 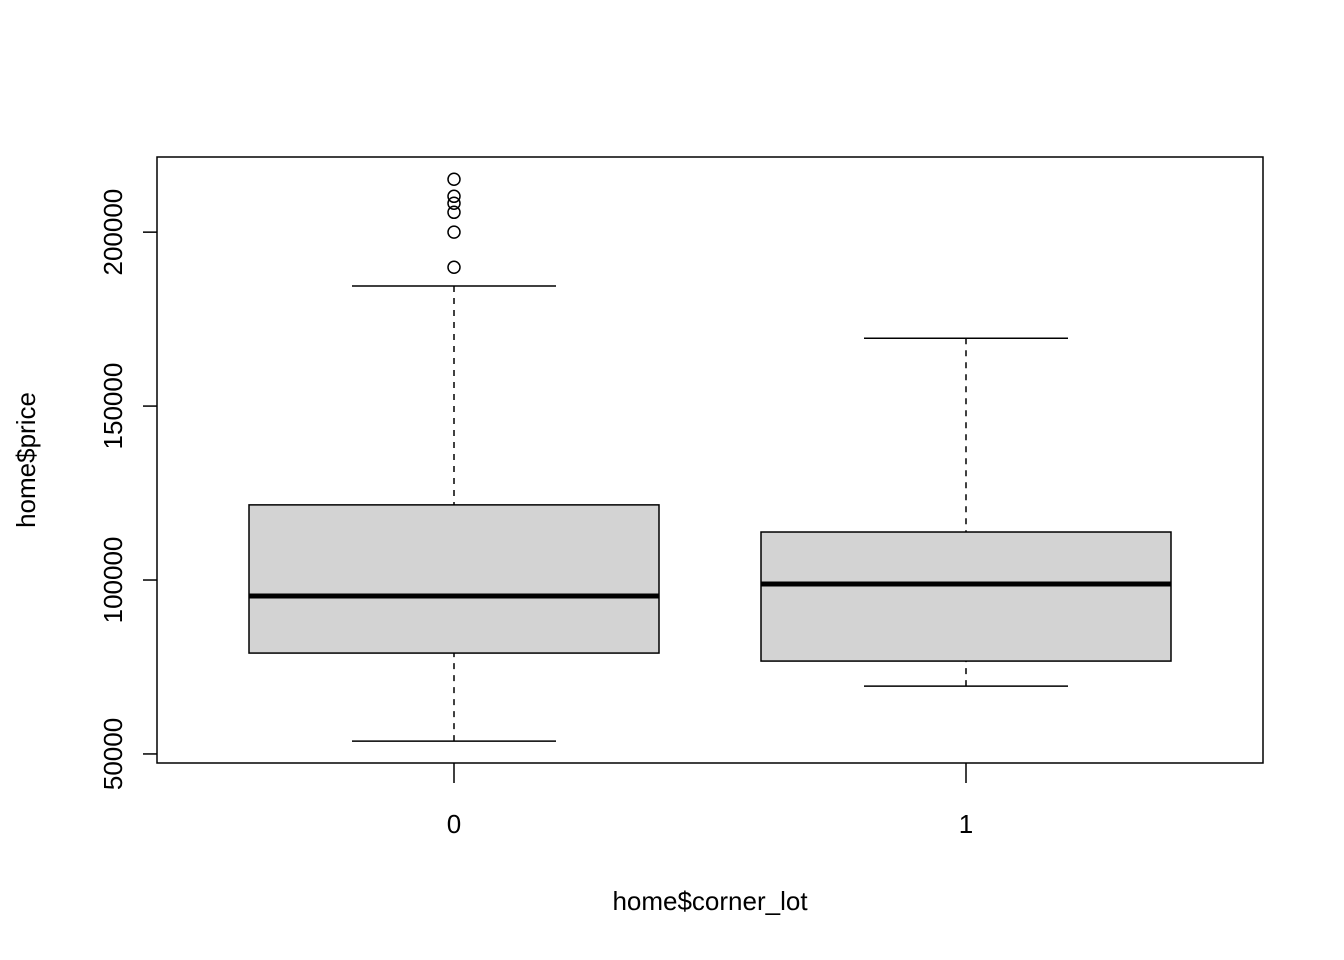 What do you see at coordinates (113, 754) in the screenshot?
I see `y-tick-label: 50000` at bounding box center [113, 754].